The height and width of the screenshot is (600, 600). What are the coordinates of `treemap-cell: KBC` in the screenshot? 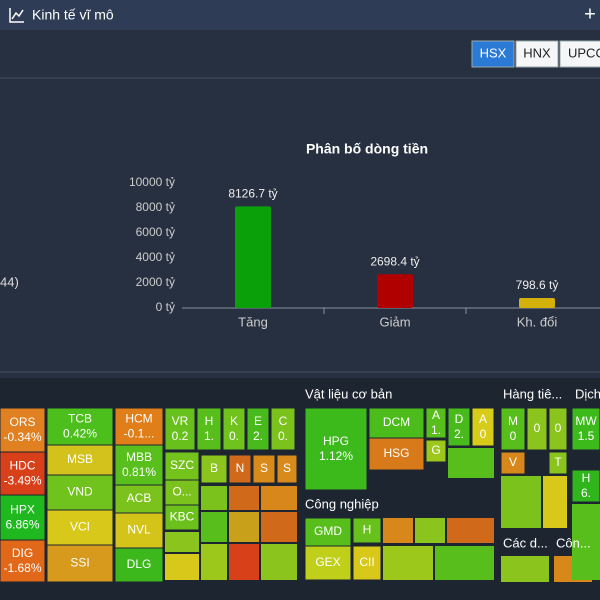 It's located at (182, 517).